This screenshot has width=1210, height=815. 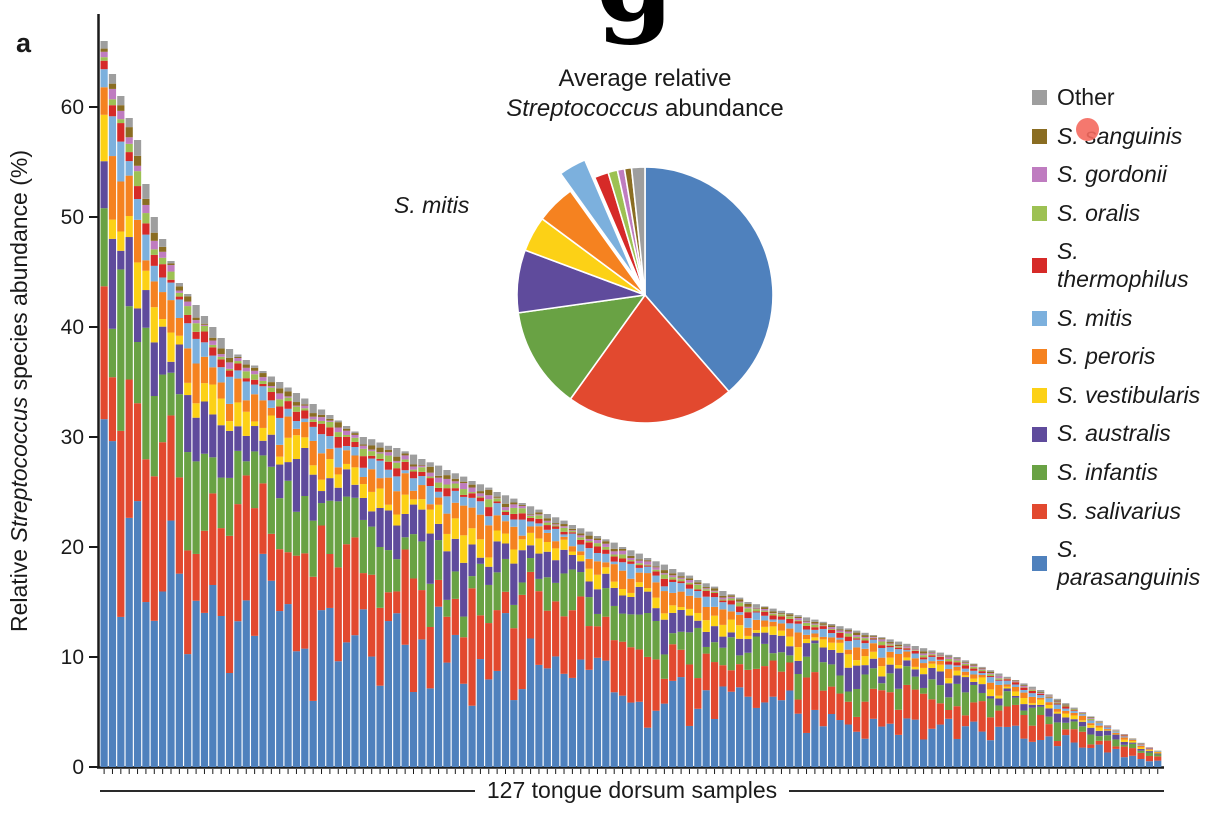 I want to click on legend-swatch, so click(x=1039, y=136).